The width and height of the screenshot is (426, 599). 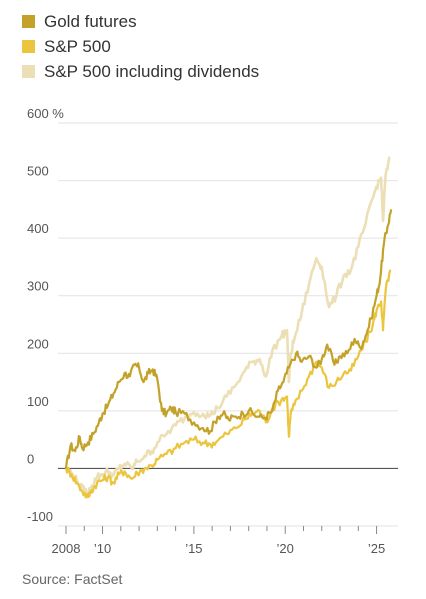 What do you see at coordinates (285, 548) in the screenshot?
I see `x-tick-label: ’20` at bounding box center [285, 548].